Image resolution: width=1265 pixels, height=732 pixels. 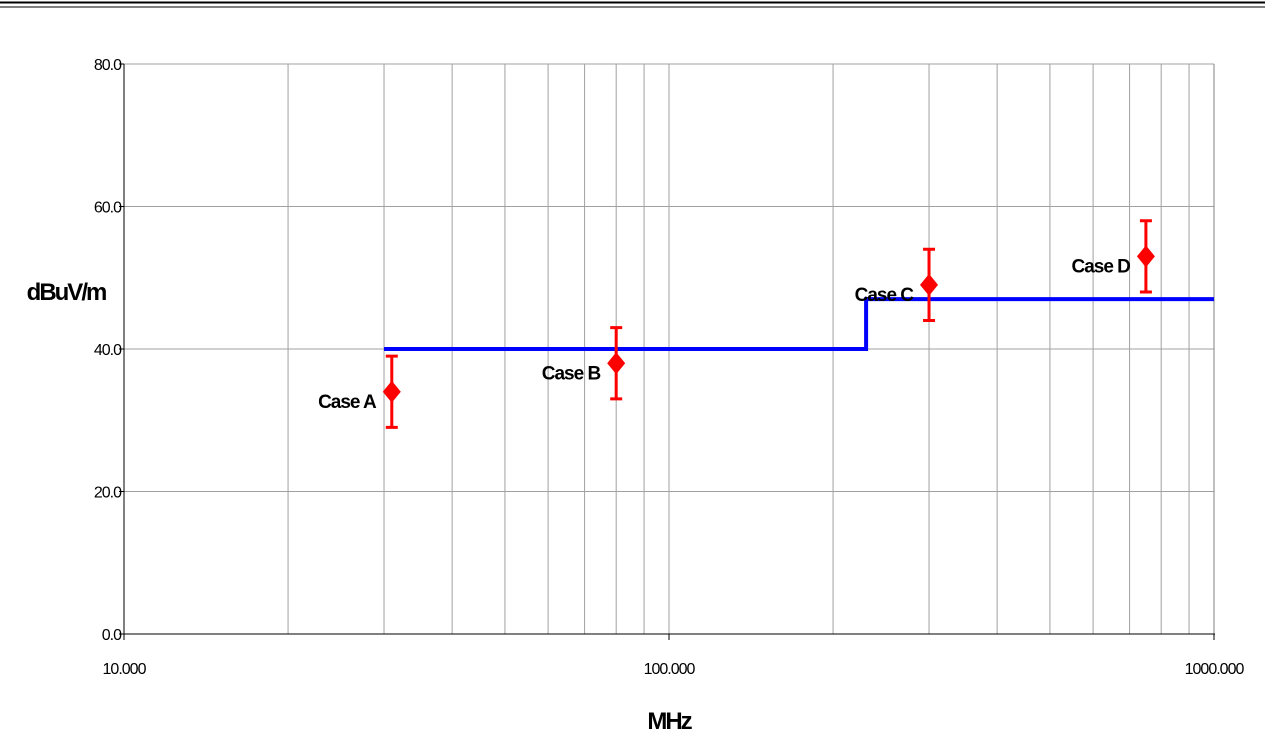 I want to click on y-tick-label: 60.0, so click(x=108, y=208).